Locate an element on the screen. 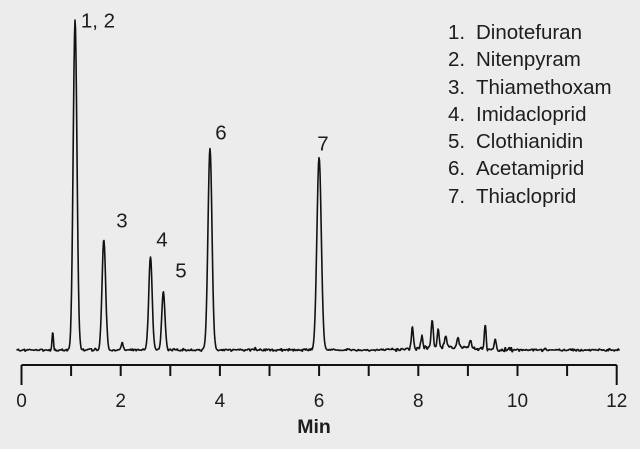  legend-item-imidacloprid: 4. Imidacloprid is located at coordinates (530, 114).